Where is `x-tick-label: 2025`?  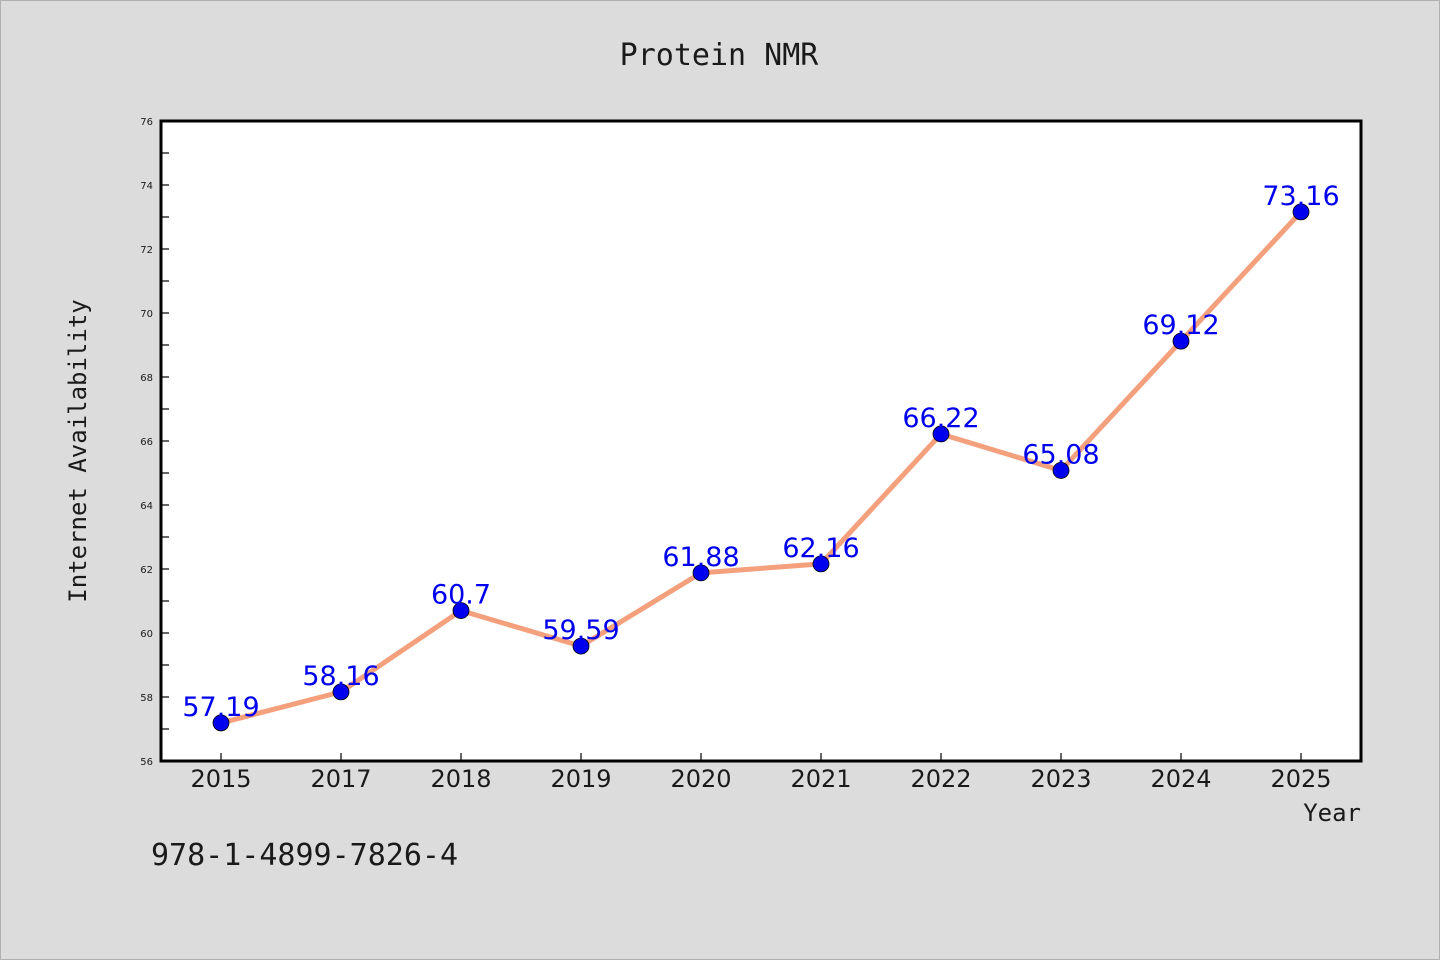 x-tick-label: 2025 is located at coordinates (1300, 779).